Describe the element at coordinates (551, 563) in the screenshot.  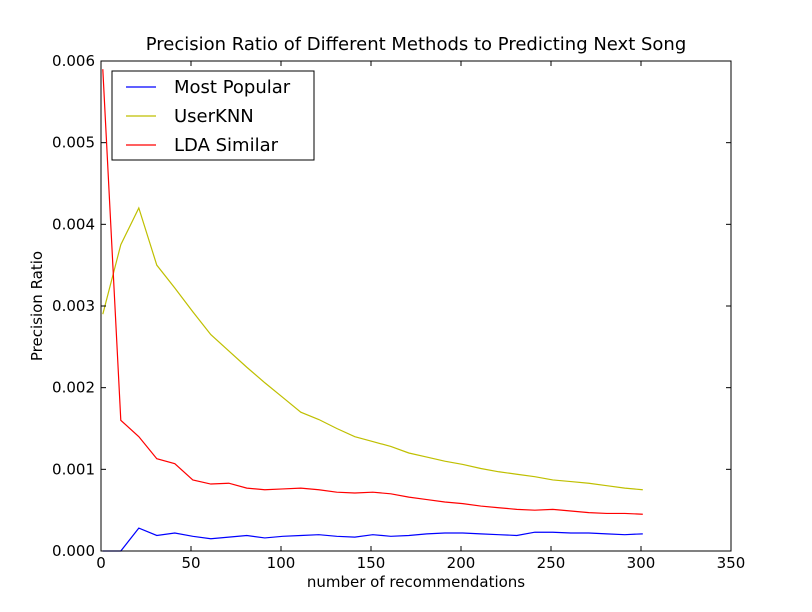
I see `x-tick-label: 250` at that location.